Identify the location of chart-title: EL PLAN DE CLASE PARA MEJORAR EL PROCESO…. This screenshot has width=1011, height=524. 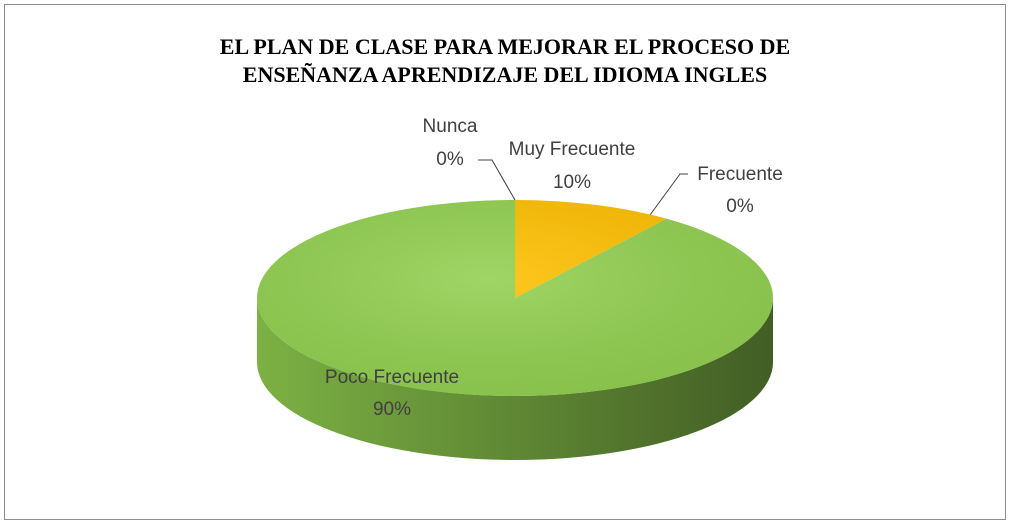
(505, 46).